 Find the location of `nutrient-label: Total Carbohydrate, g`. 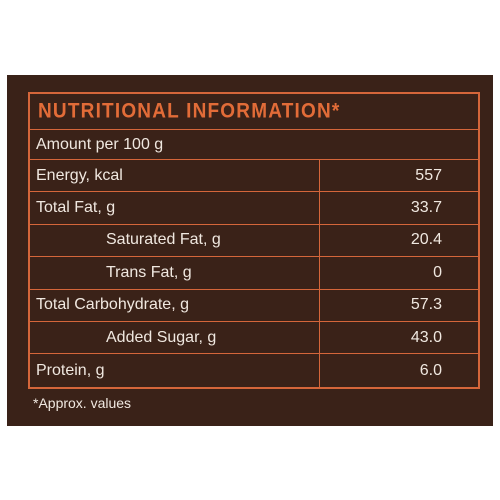

nutrient-label: Total Carbohydrate, g is located at coordinates (175, 305).